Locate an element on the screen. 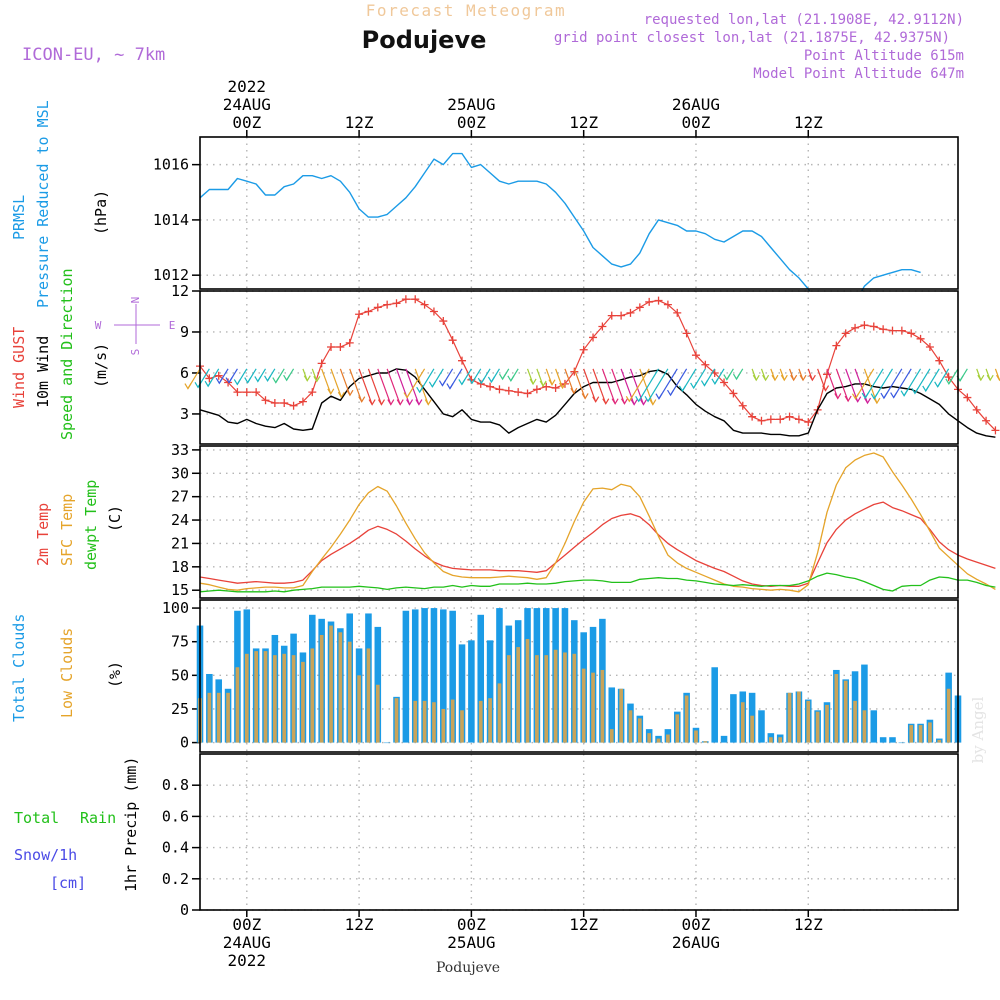 Image resolution: width=1000 pixels, height=1000 pixels. dewpt-label: dewpt Temp is located at coordinates (91, 525).